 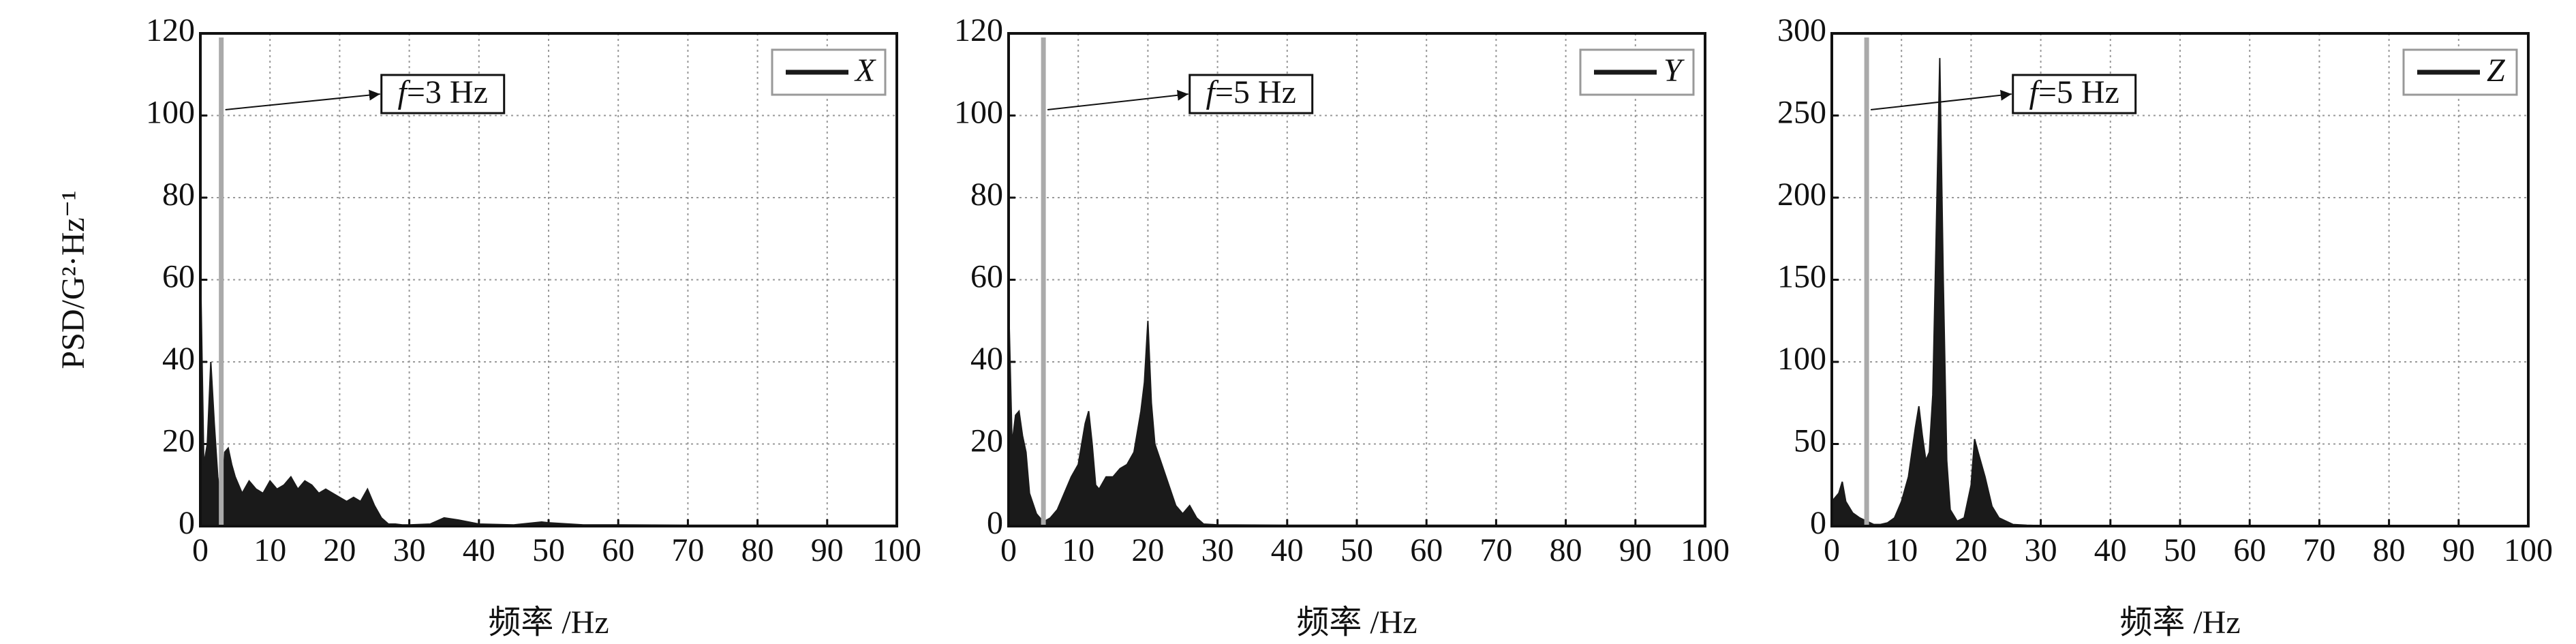 What do you see at coordinates (448, 92) in the screenshot?
I see `annotation-value: =3 Hz` at bounding box center [448, 92].